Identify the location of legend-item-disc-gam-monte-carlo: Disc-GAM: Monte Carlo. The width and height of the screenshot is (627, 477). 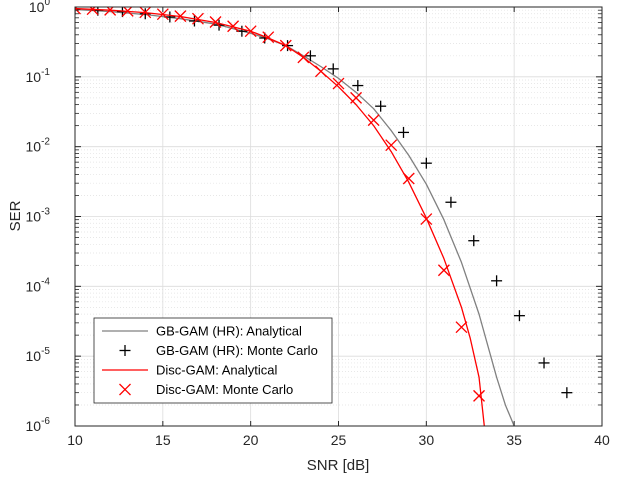
(206, 389).